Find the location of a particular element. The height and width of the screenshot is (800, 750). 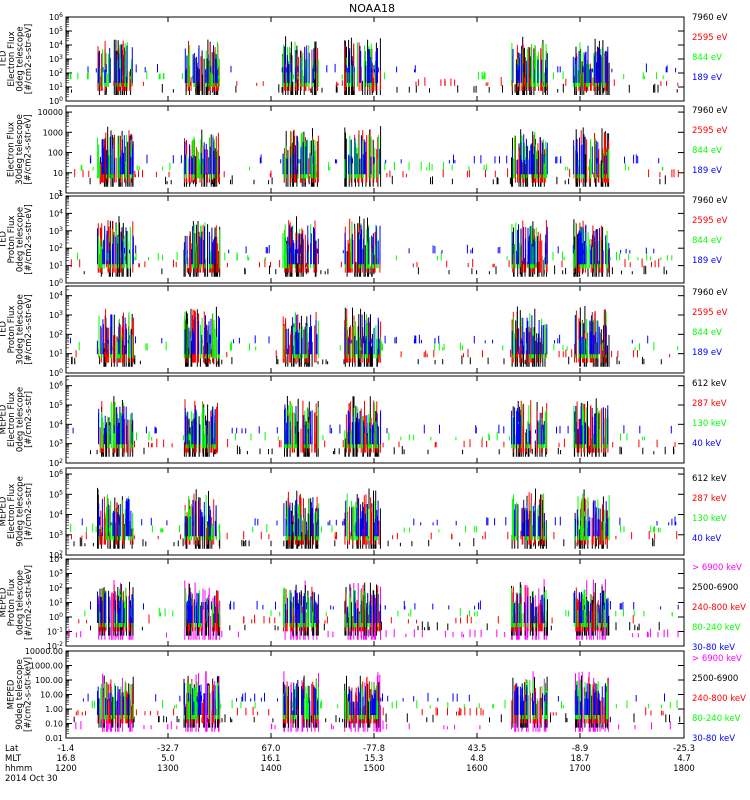

footer-row-label: 2014 Oct 30 is located at coordinates (31, 779).